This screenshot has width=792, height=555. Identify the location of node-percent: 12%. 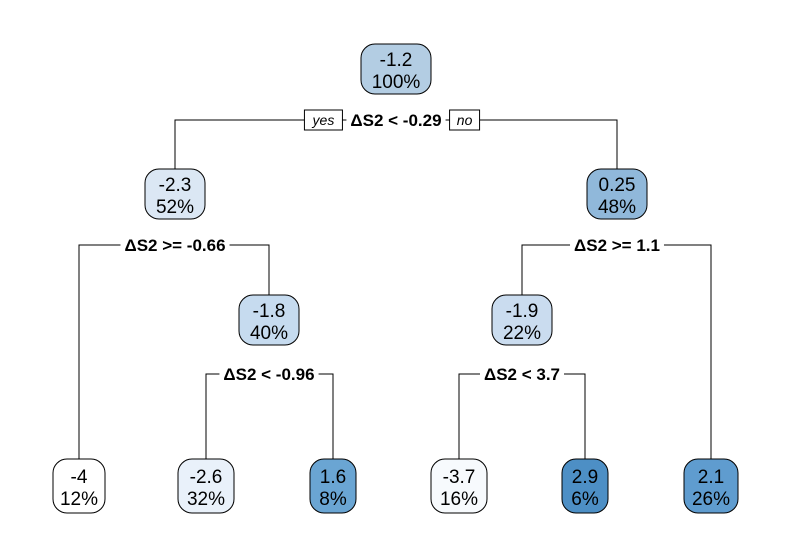
(79, 499).